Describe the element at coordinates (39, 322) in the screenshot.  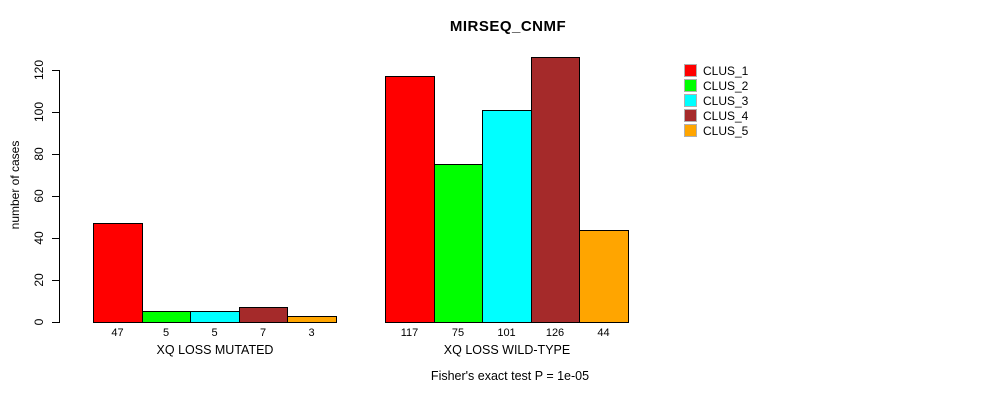
I see `y-axis-tick-label: 0` at that location.